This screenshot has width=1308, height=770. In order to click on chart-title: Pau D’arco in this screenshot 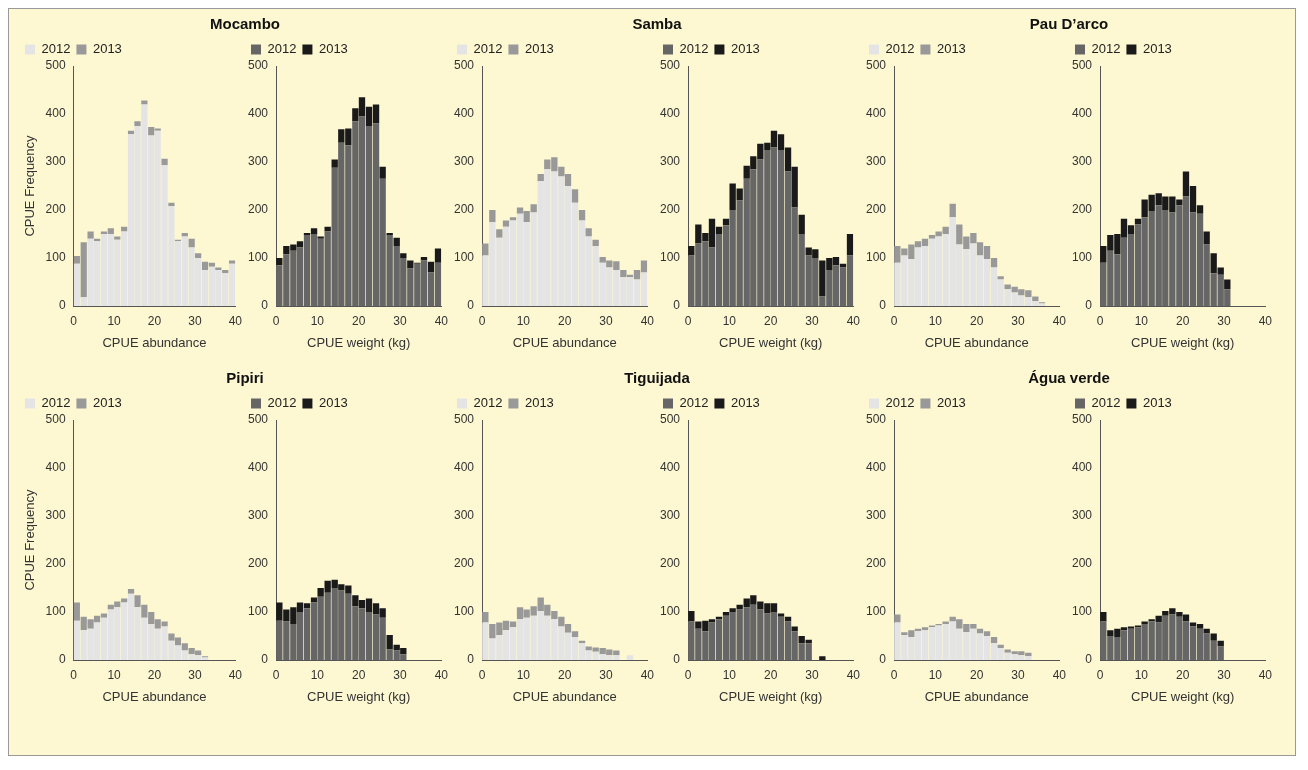, I will do `click(1069, 23)`.